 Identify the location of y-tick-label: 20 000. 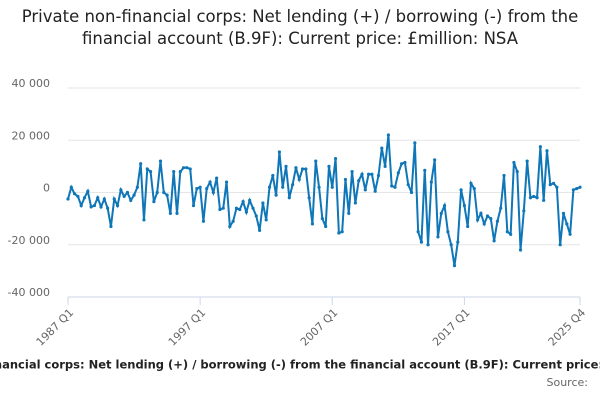
(31, 135).